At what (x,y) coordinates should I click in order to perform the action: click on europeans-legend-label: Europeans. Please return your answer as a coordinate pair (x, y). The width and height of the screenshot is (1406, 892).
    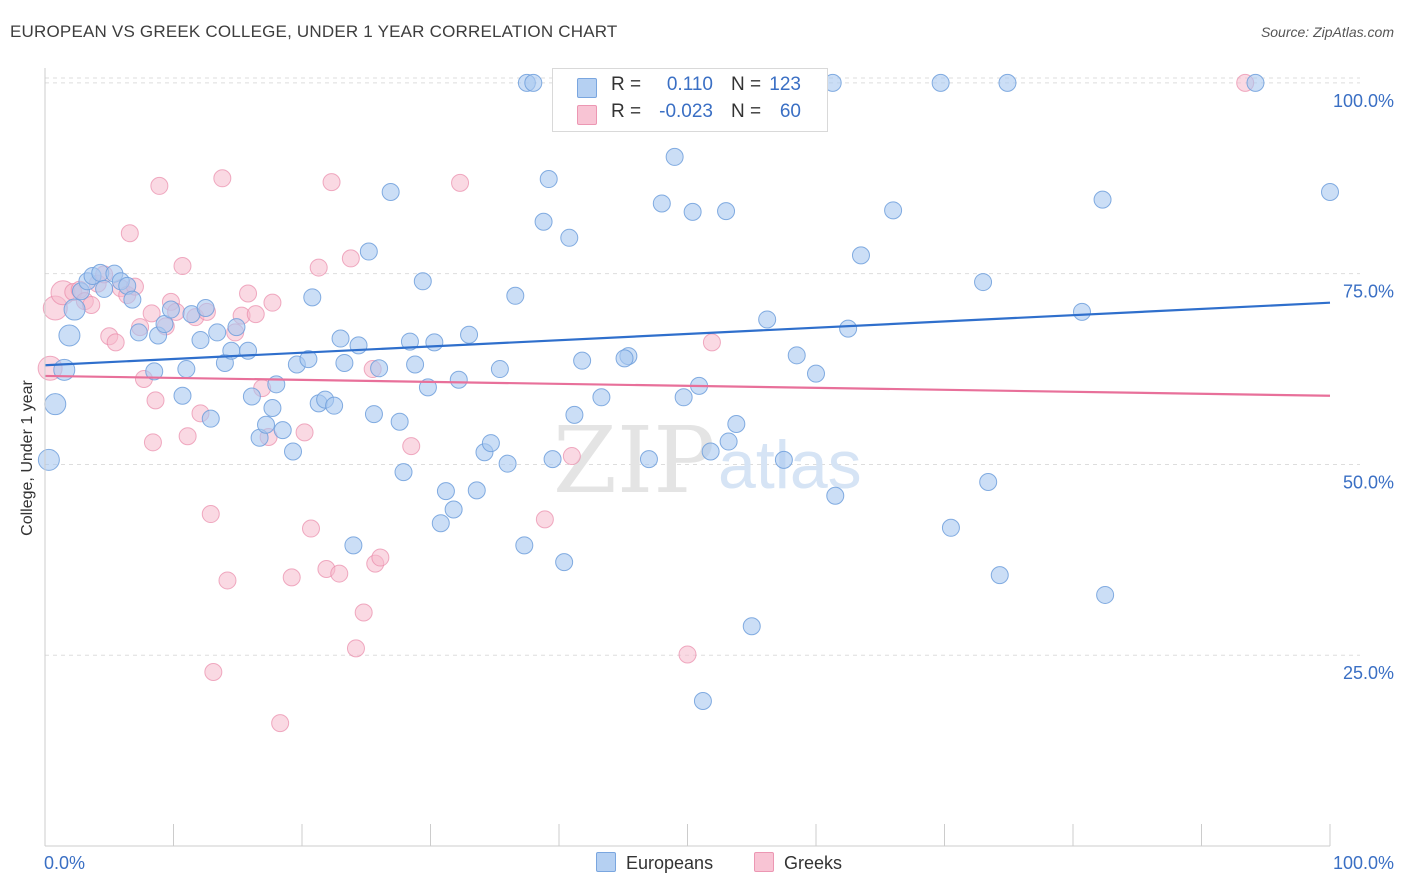
    Looking at the image, I should click on (670, 863).